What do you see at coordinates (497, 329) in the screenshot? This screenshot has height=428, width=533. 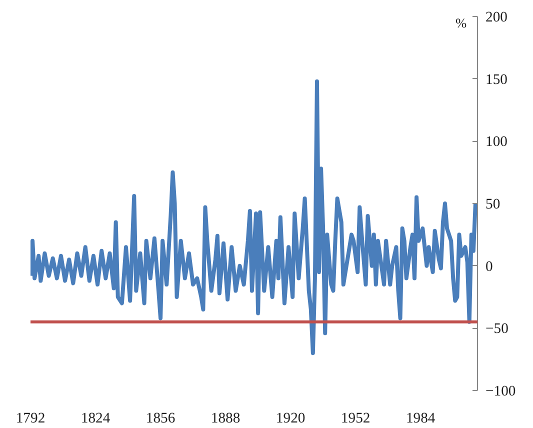 I see `y-tick-label: −50` at bounding box center [497, 329].